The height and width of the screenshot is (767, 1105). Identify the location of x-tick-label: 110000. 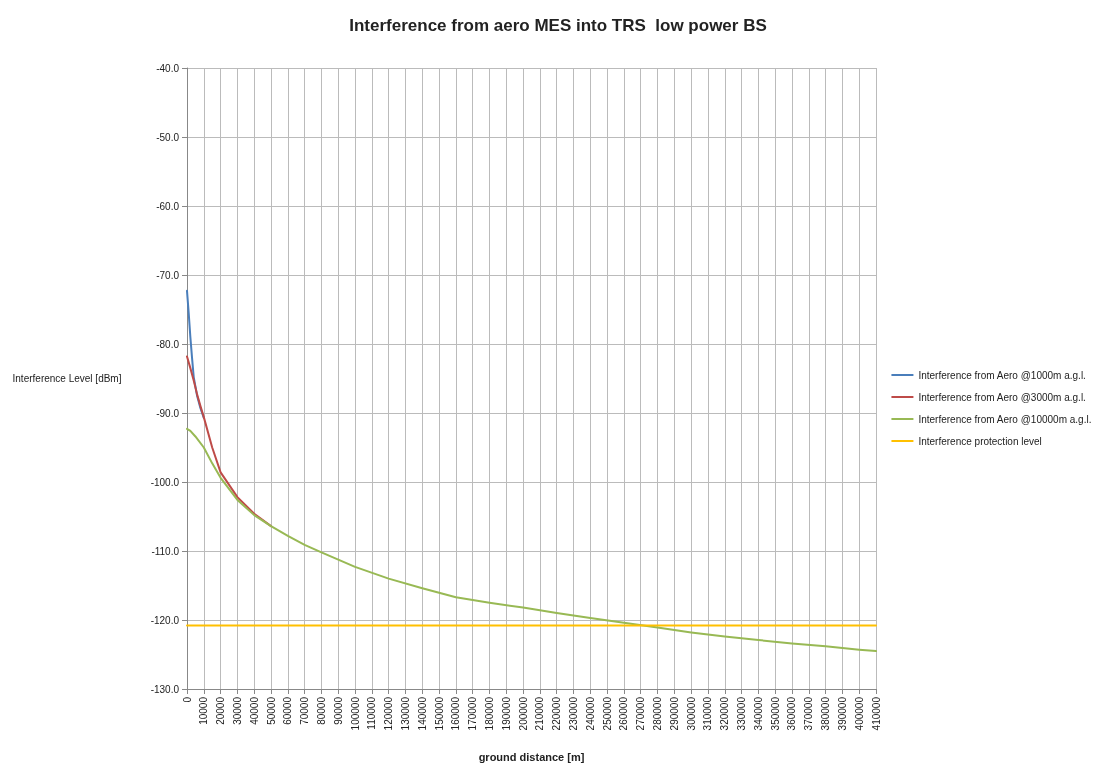
(372, 713).